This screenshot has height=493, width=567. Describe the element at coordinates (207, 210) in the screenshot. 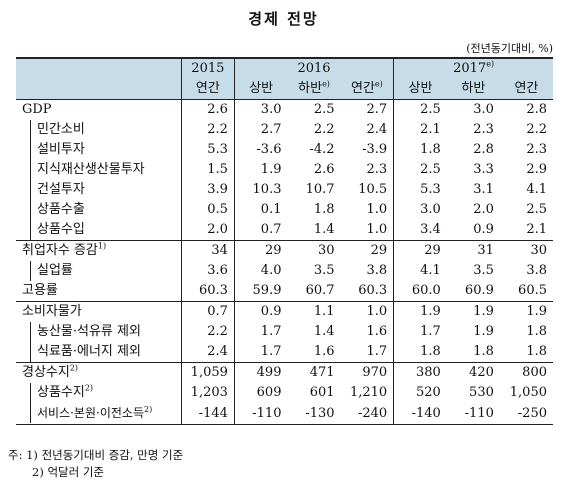

I see `cell-value: 0.5` at that location.